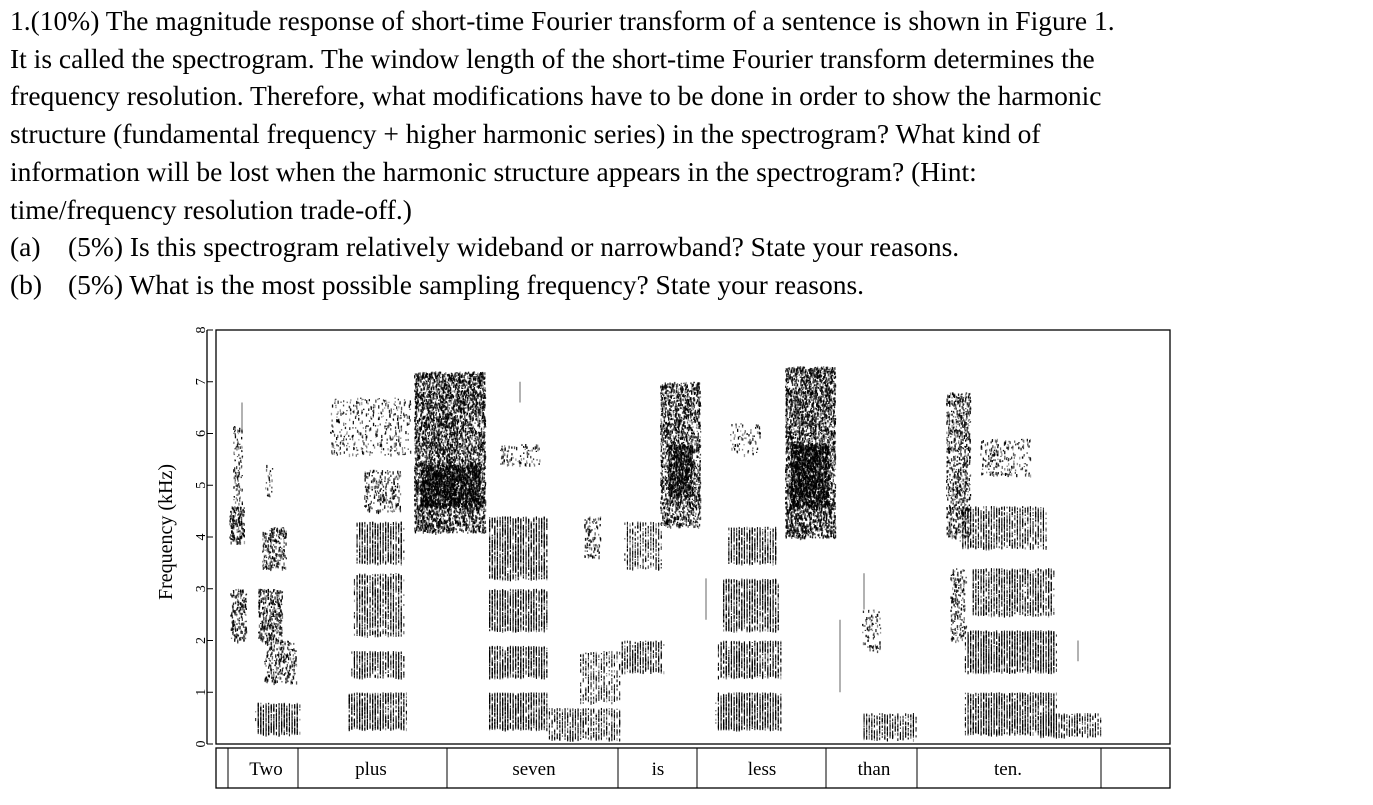 This screenshot has width=1373, height=805. I want to click on y-tick-label: 8, so click(201, 330).